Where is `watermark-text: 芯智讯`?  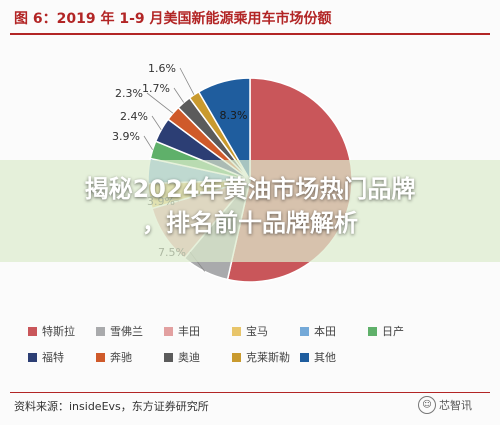
watermark-text: 芯智讯 is located at coordinates (455, 405).